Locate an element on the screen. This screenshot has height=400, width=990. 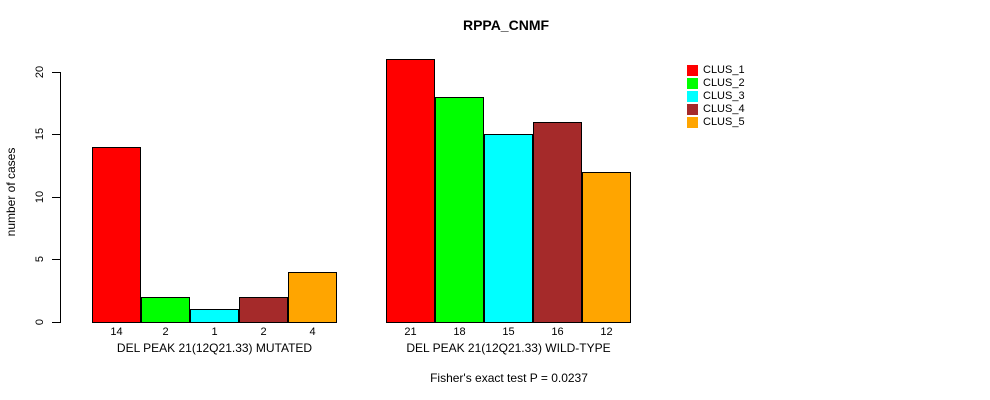
legend-label-clus_2: CLUS_2 is located at coordinates (724, 83).